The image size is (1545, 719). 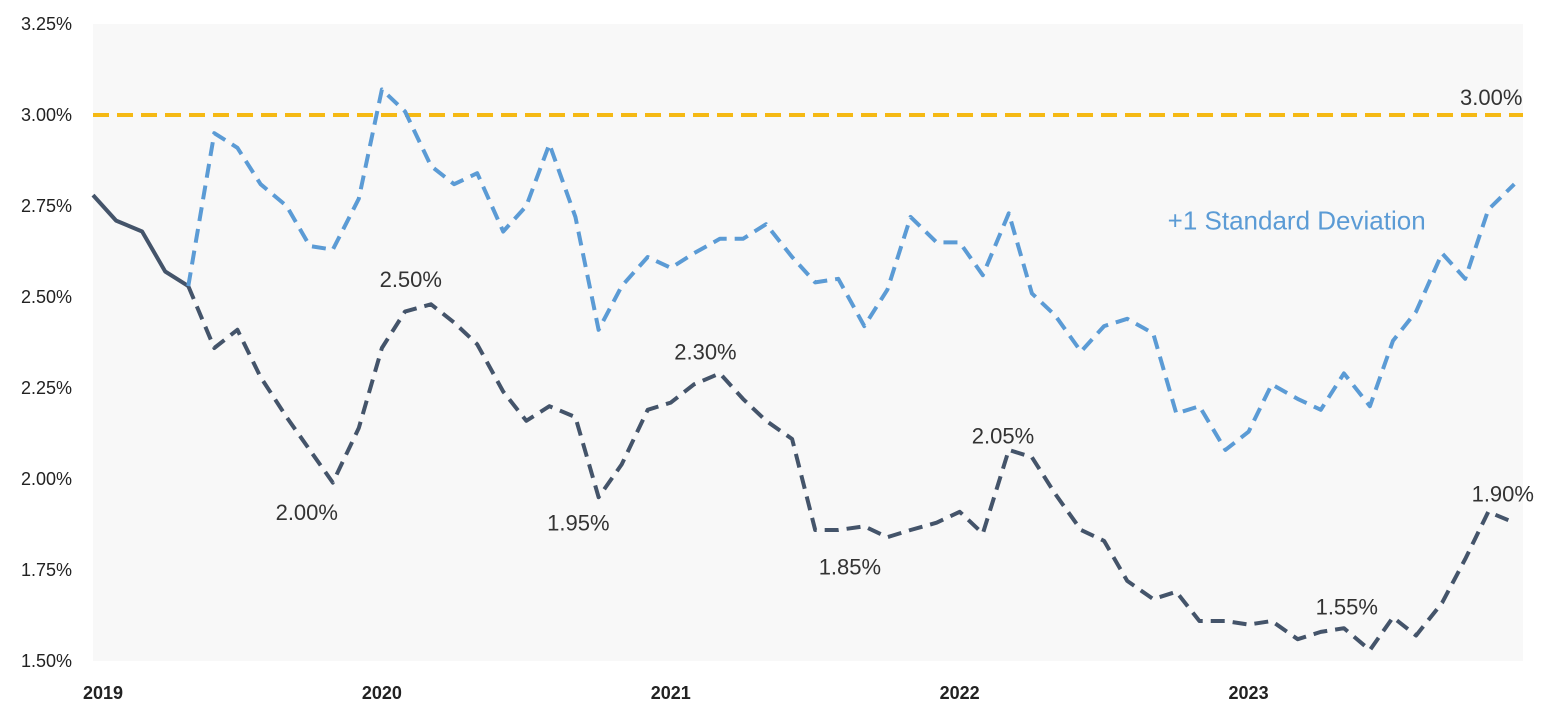 What do you see at coordinates (705, 352) in the screenshot?
I see `data-label: 2.30%` at bounding box center [705, 352].